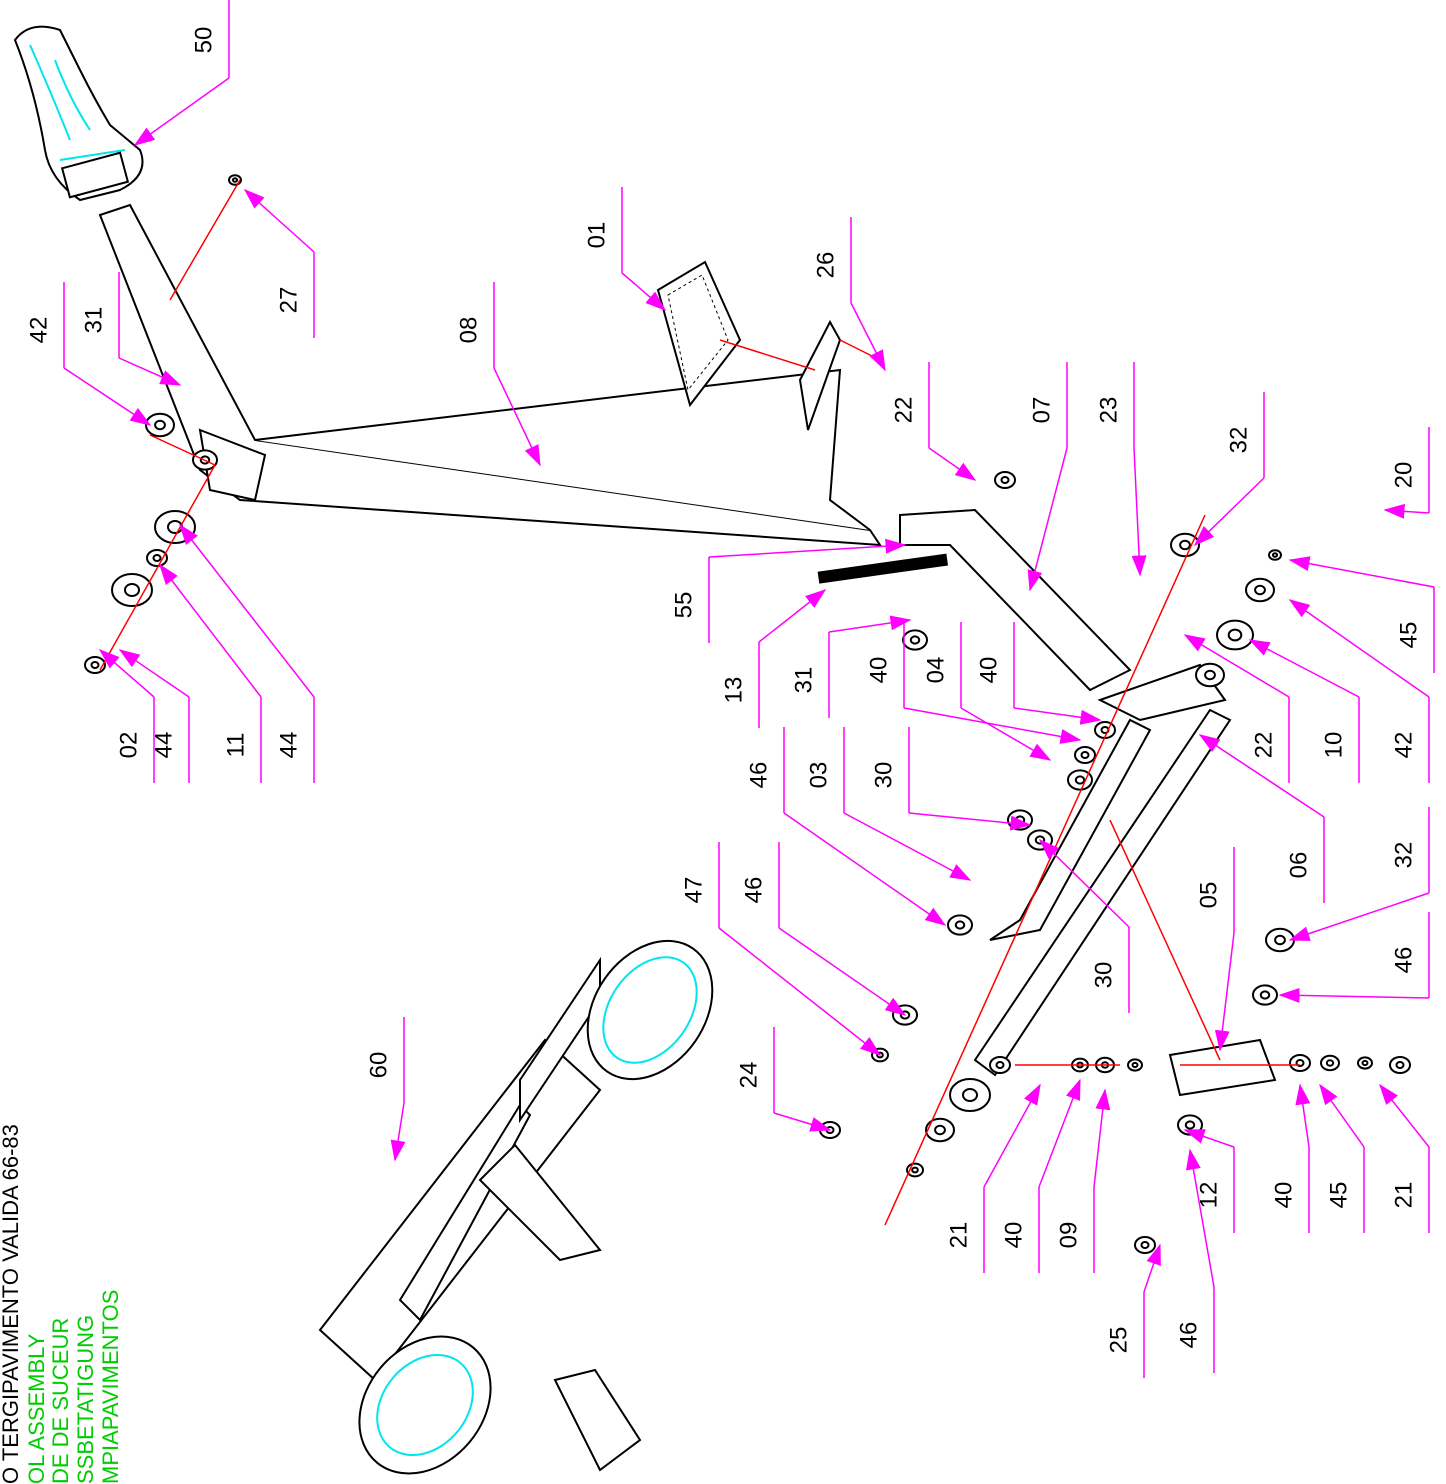 This screenshot has height=1484, width=1446. Describe the element at coordinates (1403, 745) in the screenshot. I see `callout-label: 42` at that location.